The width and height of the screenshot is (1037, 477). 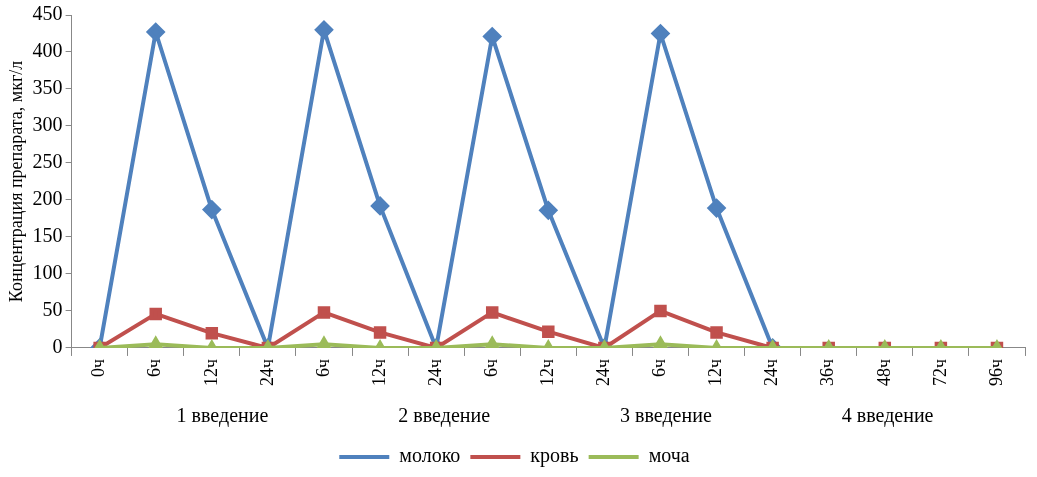 I want to click on y-tick-label: 350, so click(x=47, y=87).